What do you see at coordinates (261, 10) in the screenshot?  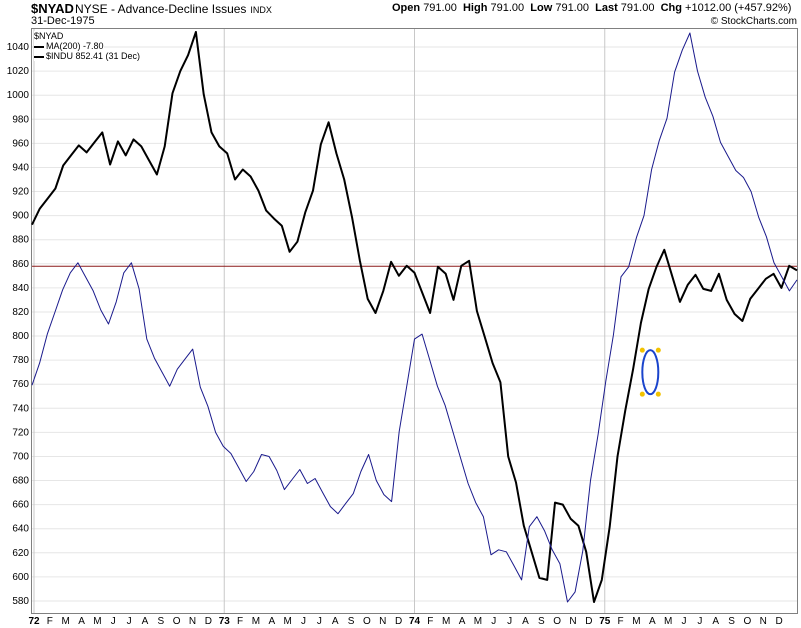 I see `exchange-label: INDX` at bounding box center [261, 10].